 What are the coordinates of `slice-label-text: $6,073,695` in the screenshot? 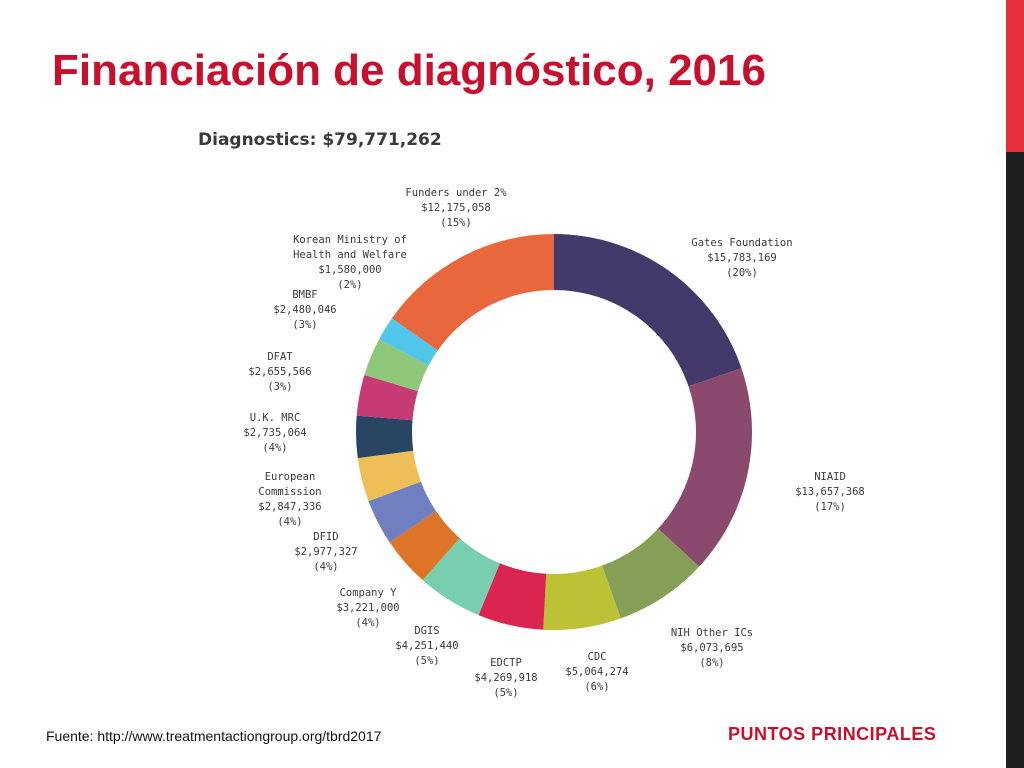 It's located at (711, 648).